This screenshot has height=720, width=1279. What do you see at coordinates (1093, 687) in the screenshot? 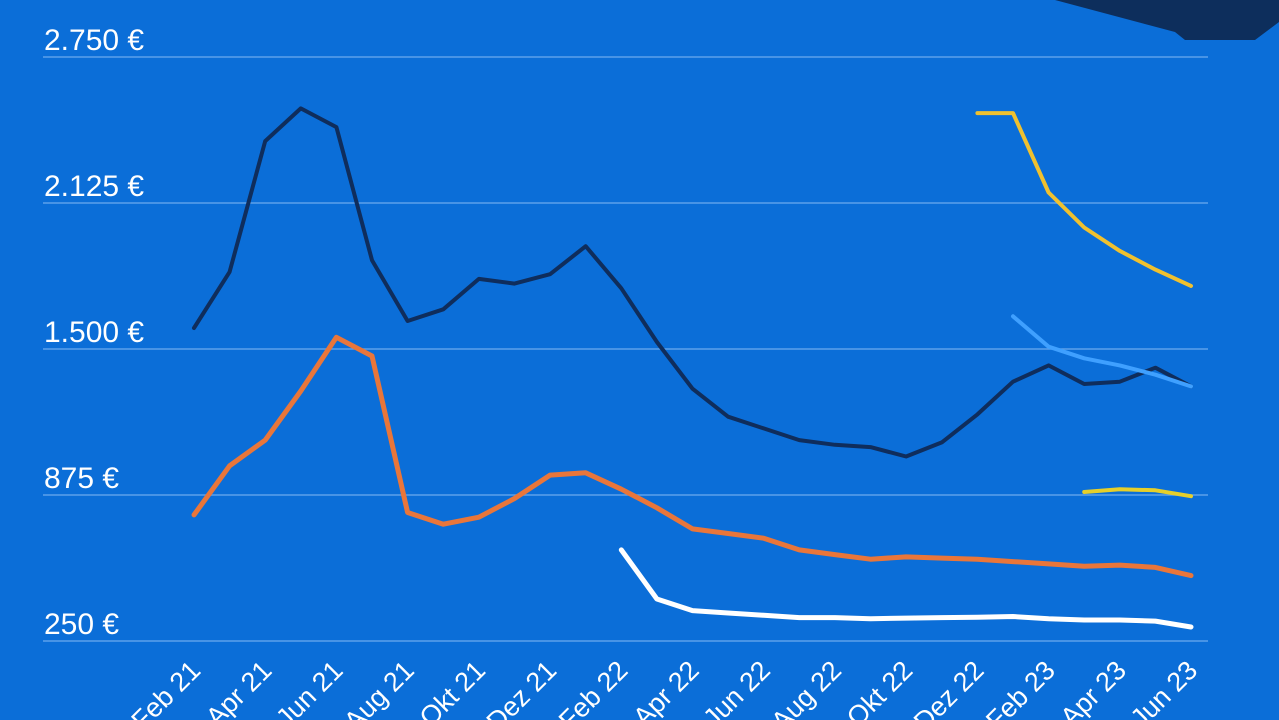
I see `x-tick-label: Apr 23` at bounding box center [1093, 687].